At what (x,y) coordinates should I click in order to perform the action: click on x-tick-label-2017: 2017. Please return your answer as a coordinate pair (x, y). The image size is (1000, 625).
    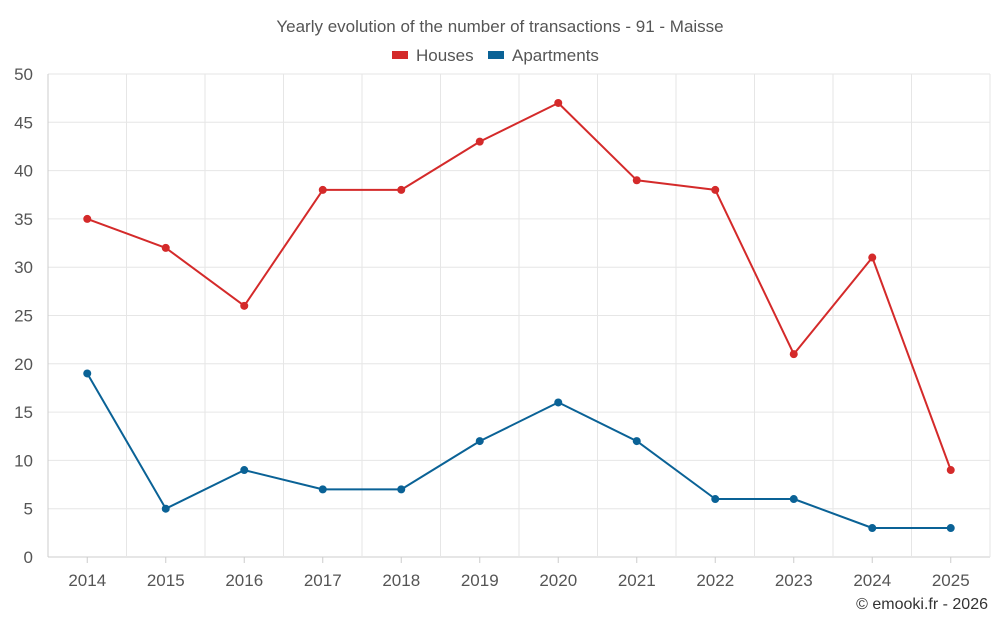
    Looking at the image, I should click on (323, 580).